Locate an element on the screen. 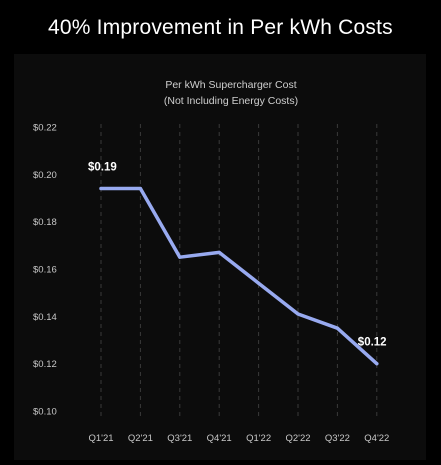 The width and height of the screenshot is (441, 465). x-tick-label: Q1'22 is located at coordinates (258, 438).